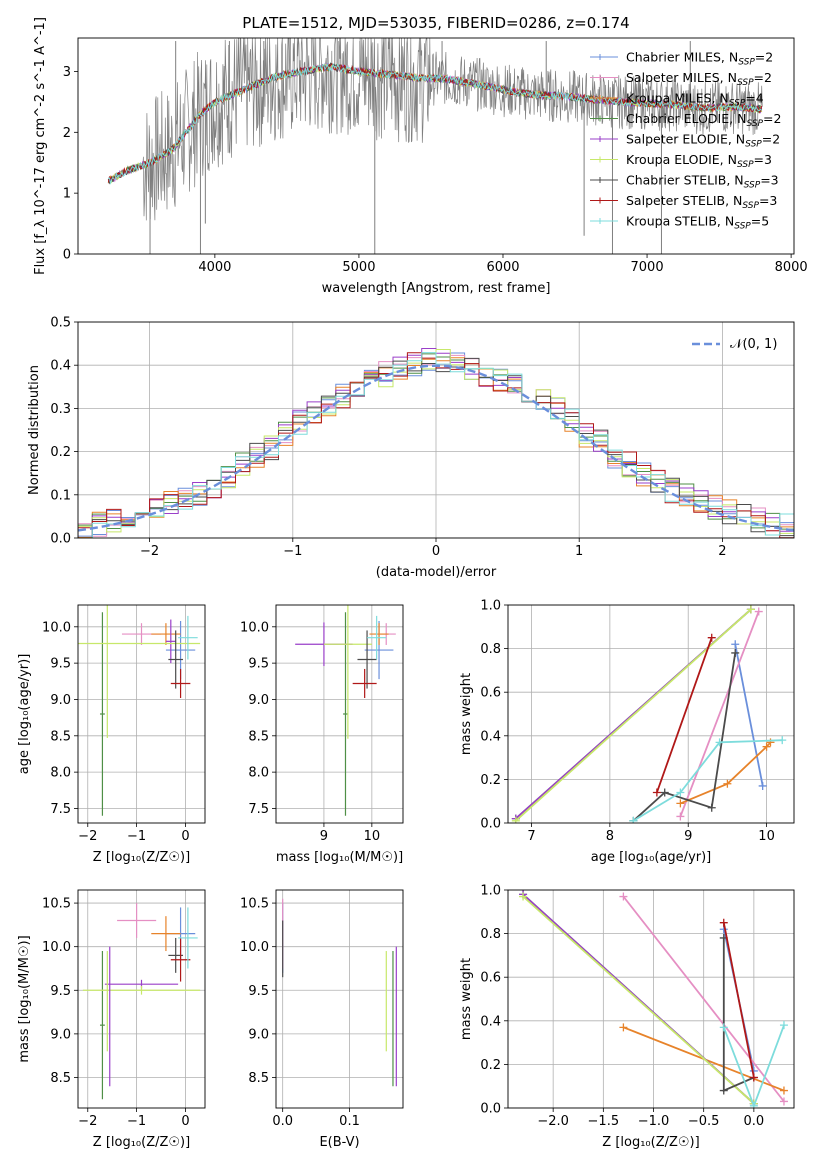 The width and height of the screenshot is (819, 1170). Describe the element at coordinates (67, 255) in the screenshot. I see `y-tick-label: 0` at that location.